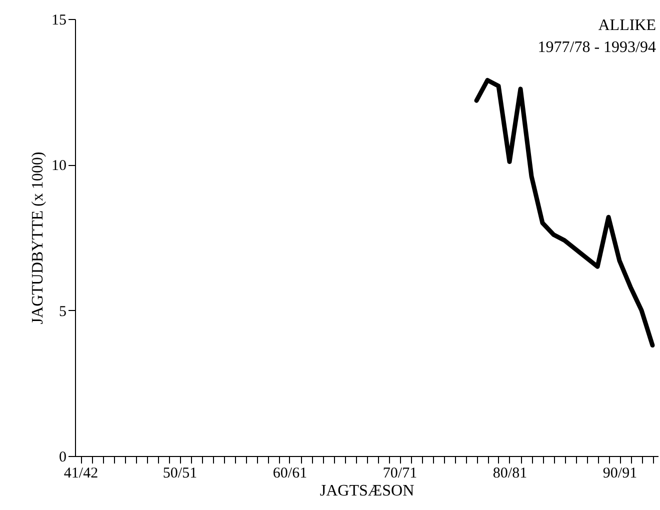 The width and height of the screenshot is (660, 510). What do you see at coordinates (564, 213) in the screenshot?
I see `line-series` at bounding box center [564, 213].